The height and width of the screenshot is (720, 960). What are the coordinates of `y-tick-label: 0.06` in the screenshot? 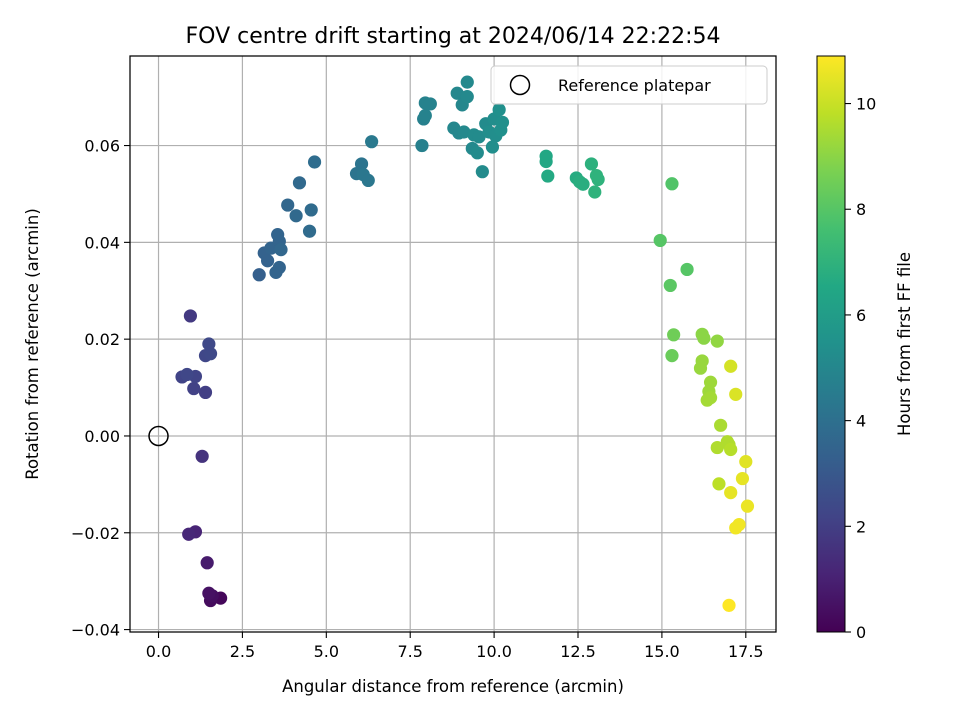 It's located at (102, 146).